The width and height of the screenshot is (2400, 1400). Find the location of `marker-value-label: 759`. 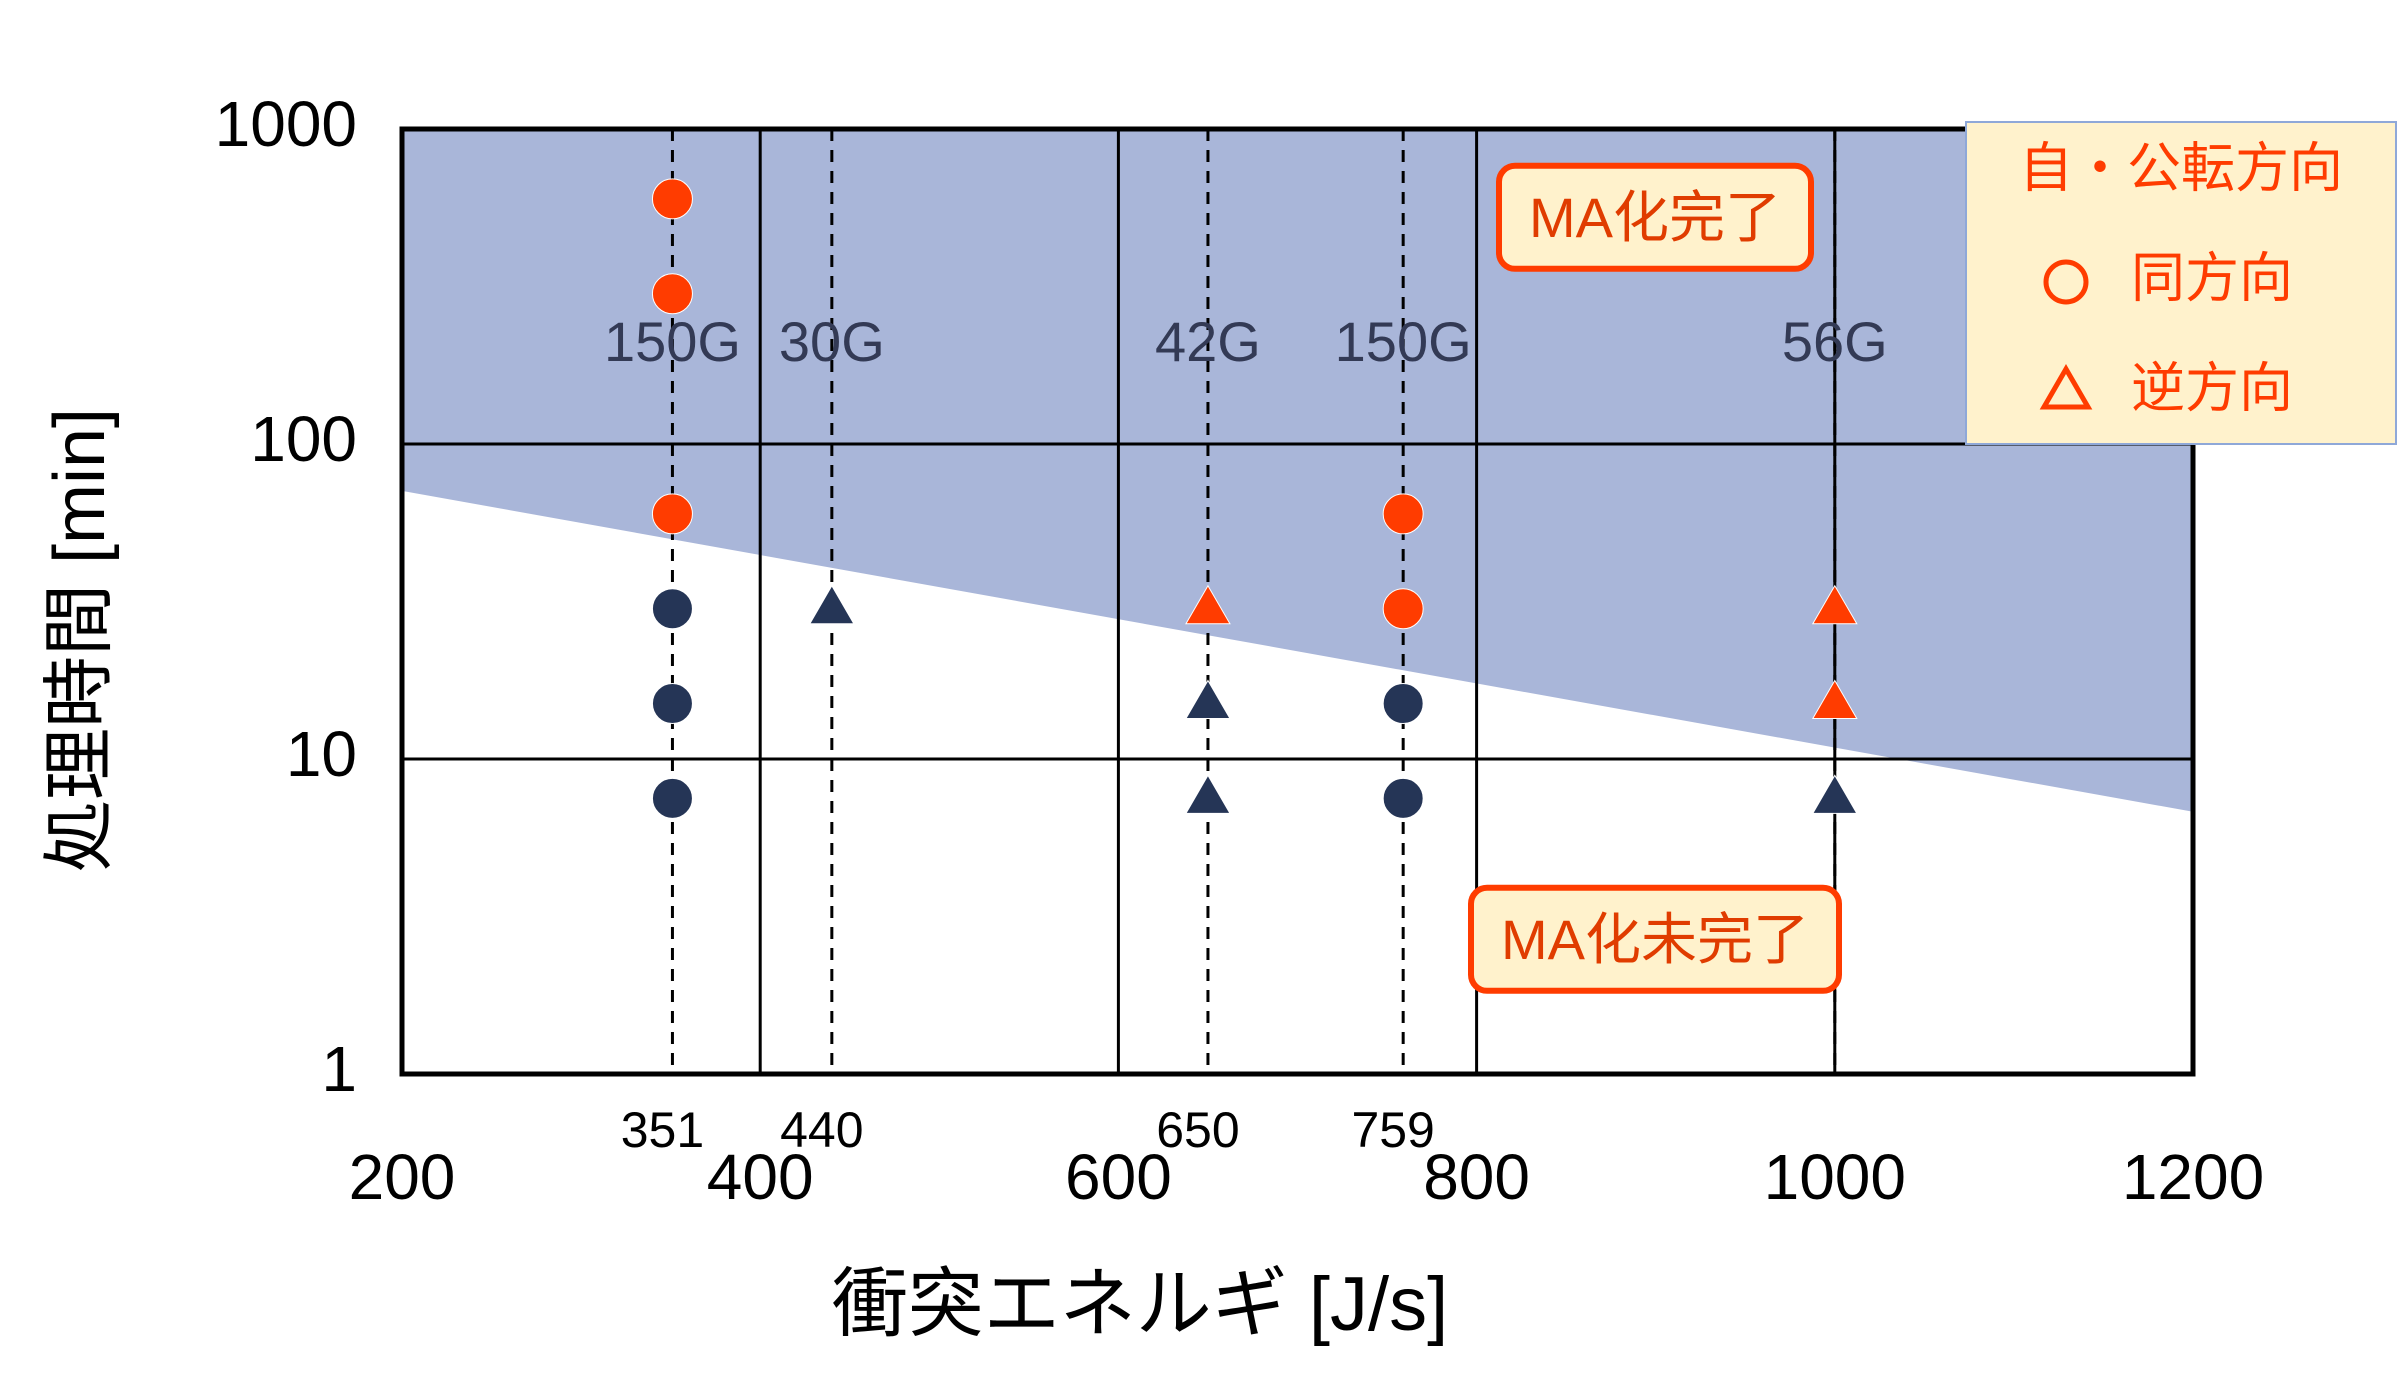

marker-value-label: 759 is located at coordinates (1392, 1130).